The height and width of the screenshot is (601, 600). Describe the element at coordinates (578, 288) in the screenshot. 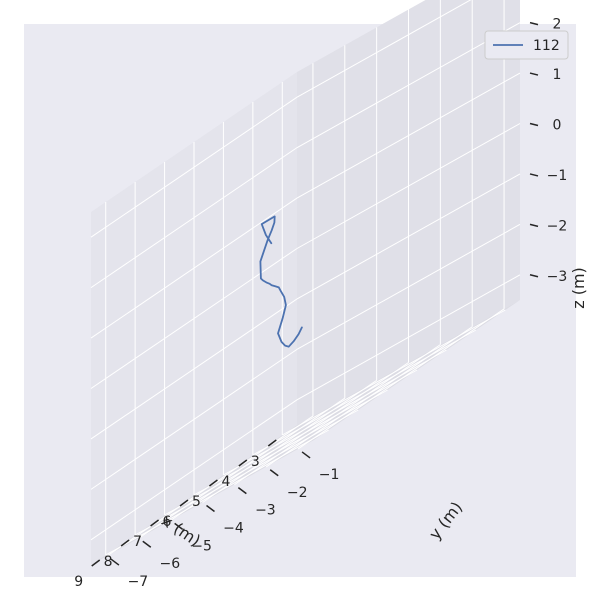

I see `z-axis-label: z (m)` at that location.